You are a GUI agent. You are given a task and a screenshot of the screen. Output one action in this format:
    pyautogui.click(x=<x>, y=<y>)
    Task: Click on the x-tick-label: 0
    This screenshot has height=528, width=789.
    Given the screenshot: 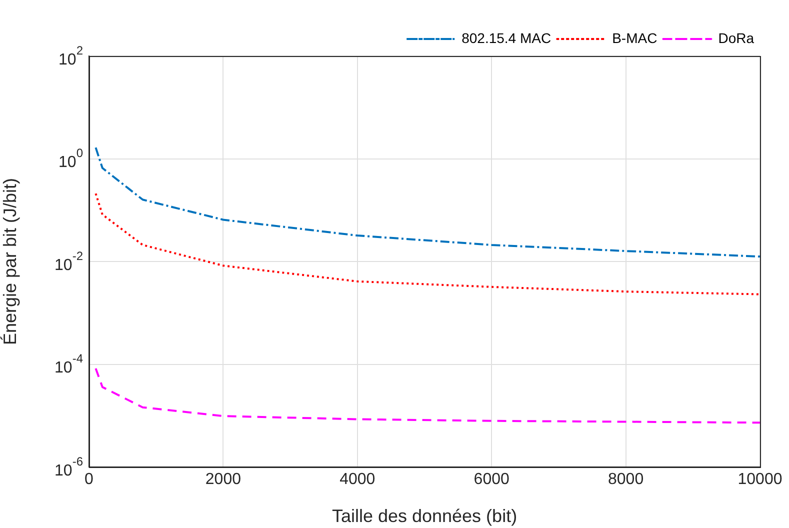 What is the action you would take?
    pyautogui.click(x=89, y=479)
    